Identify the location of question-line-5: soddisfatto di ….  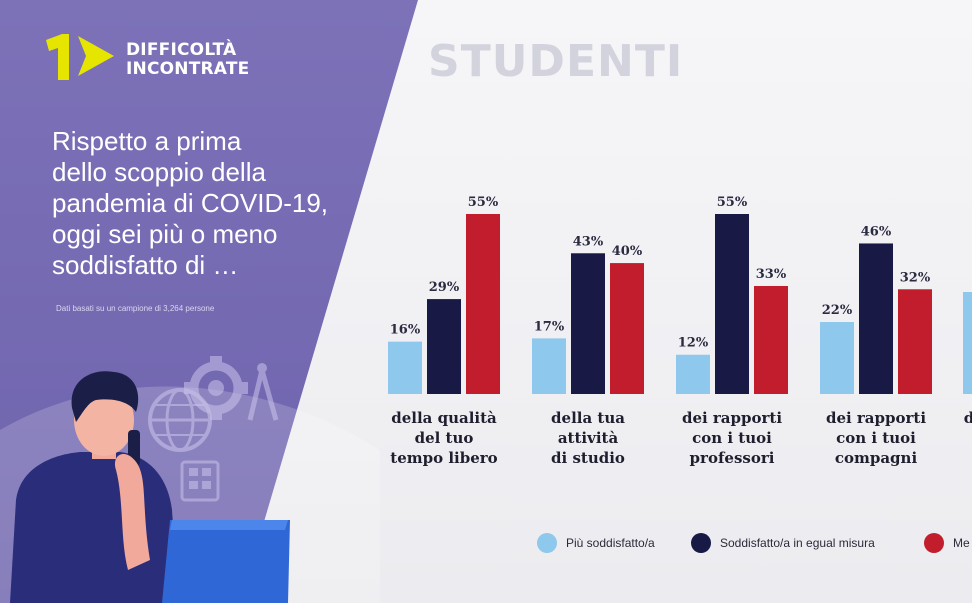
(145, 265).